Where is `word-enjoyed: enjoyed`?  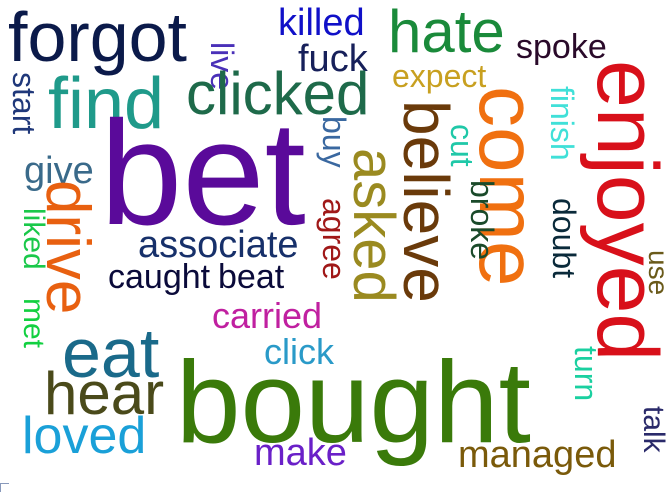 word-enjoyed: enjoyed is located at coordinates (625, 211).